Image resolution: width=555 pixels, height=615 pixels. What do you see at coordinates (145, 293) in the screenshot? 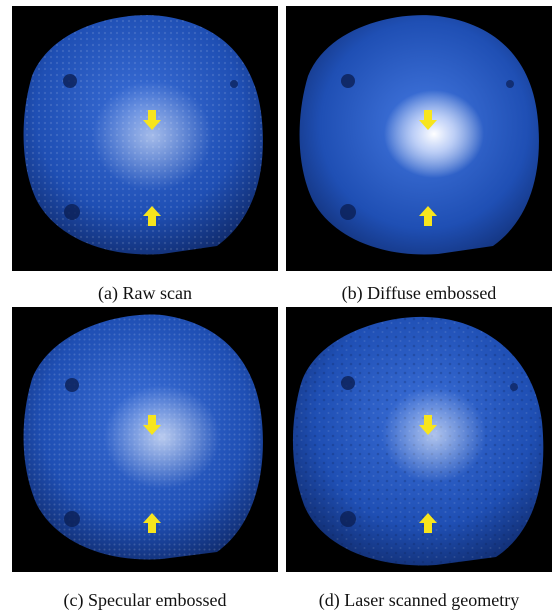
I see `caption-a: (a) Raw scan` at bounding box center [145, 293].